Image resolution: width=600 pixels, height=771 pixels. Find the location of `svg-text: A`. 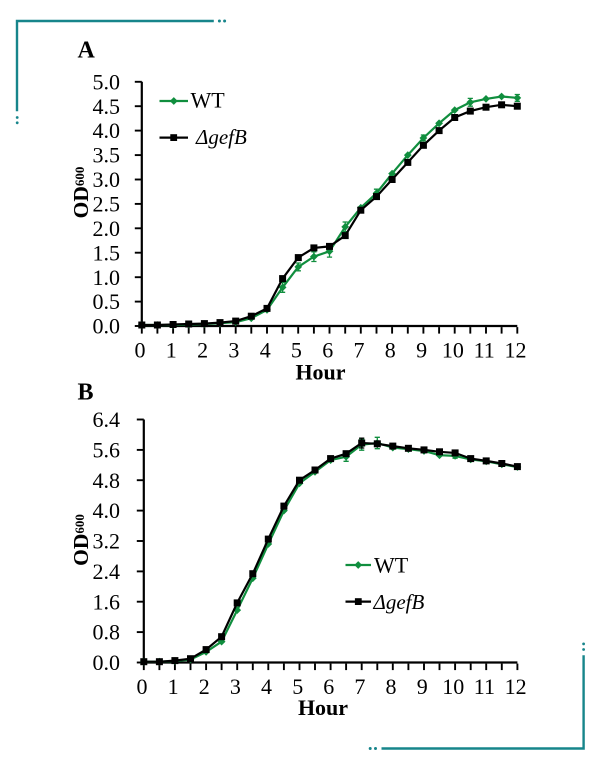

svg-text: A is located at coordinates (87, 51).